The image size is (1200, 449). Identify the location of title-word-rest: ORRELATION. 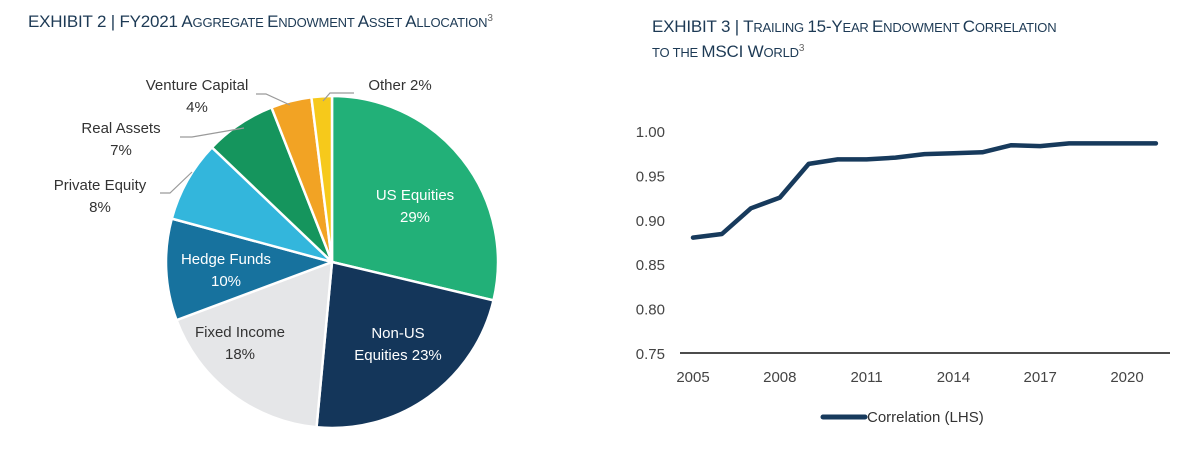
(1015, 27).